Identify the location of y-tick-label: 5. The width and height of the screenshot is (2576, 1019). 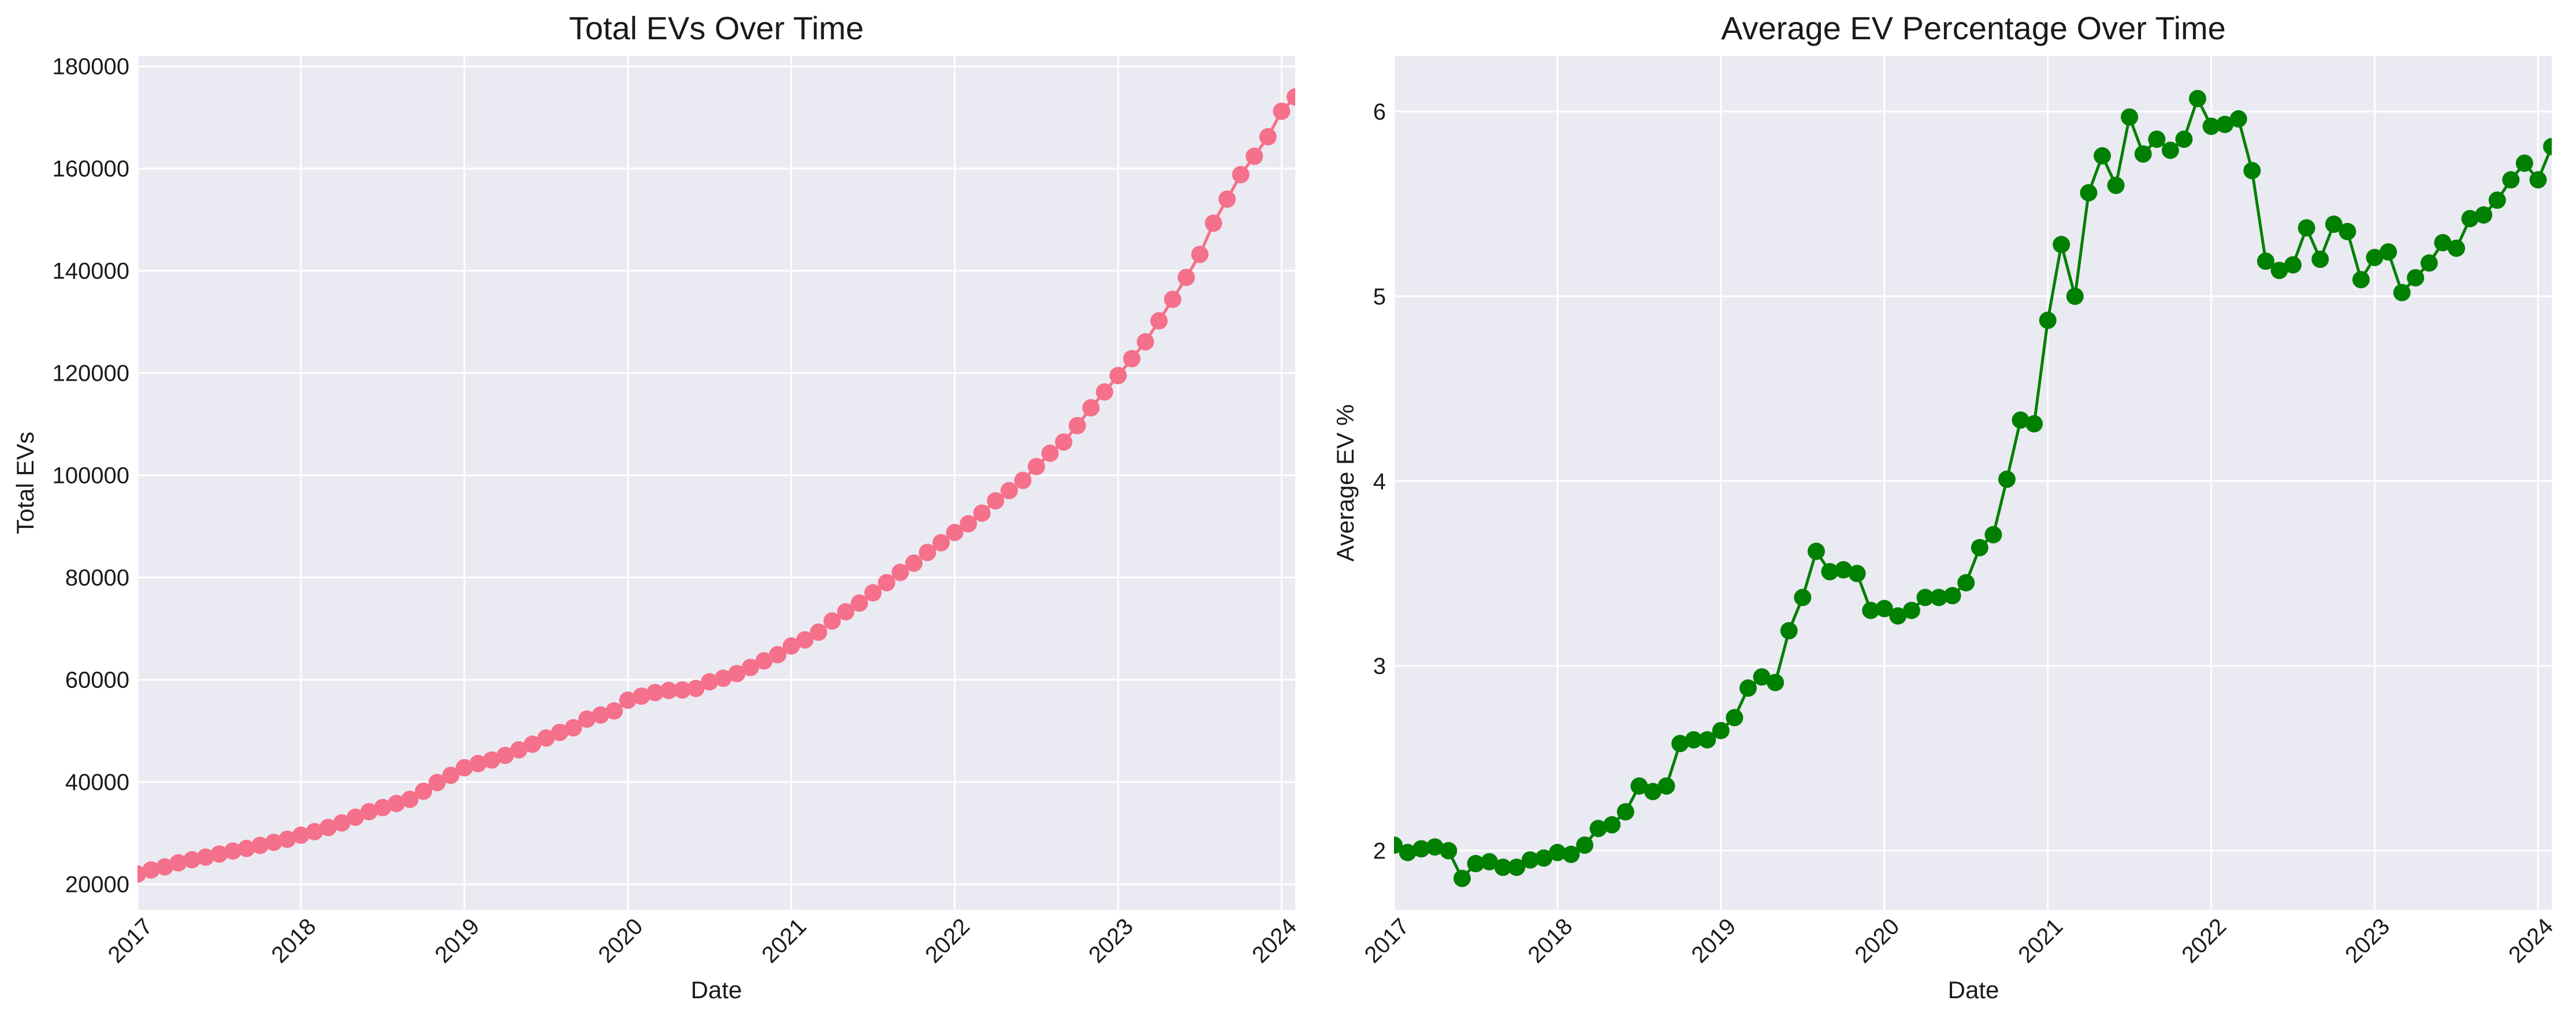
(1379, 297).